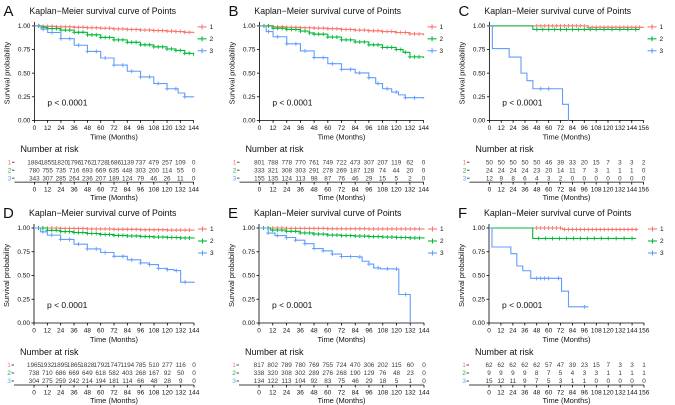  I want to click on risk-count: 338, so click(259, 373).